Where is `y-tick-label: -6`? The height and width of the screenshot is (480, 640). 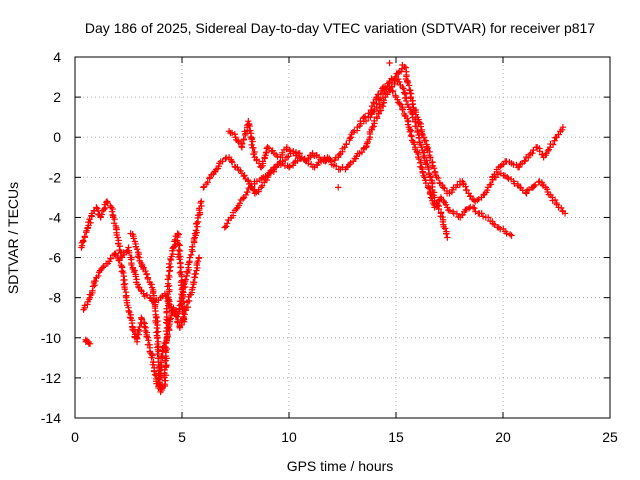 y-tick-label: -6 is located at coordinates (55, 258).